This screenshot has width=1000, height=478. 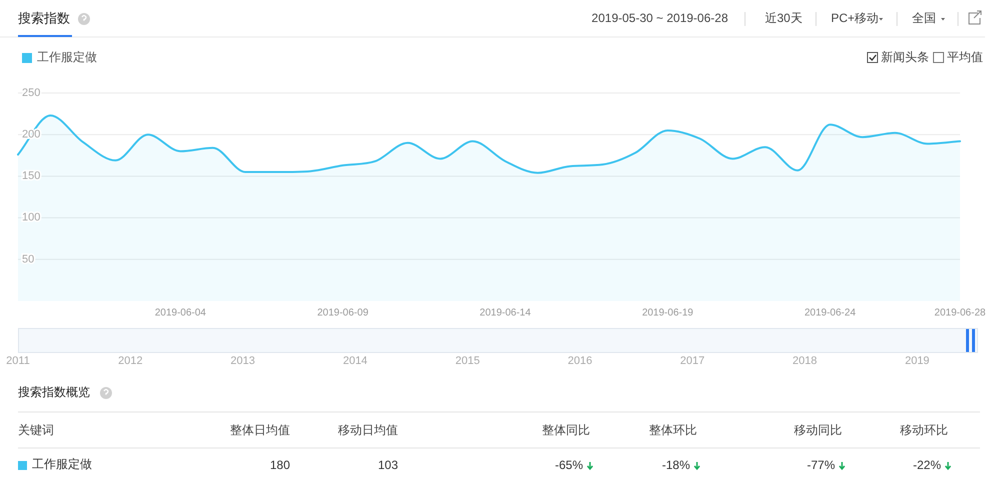 What do you see at coordinates (31, 218) in the screenshot?
I see `y-tick-label: 100` at bounding box center [31, 218].